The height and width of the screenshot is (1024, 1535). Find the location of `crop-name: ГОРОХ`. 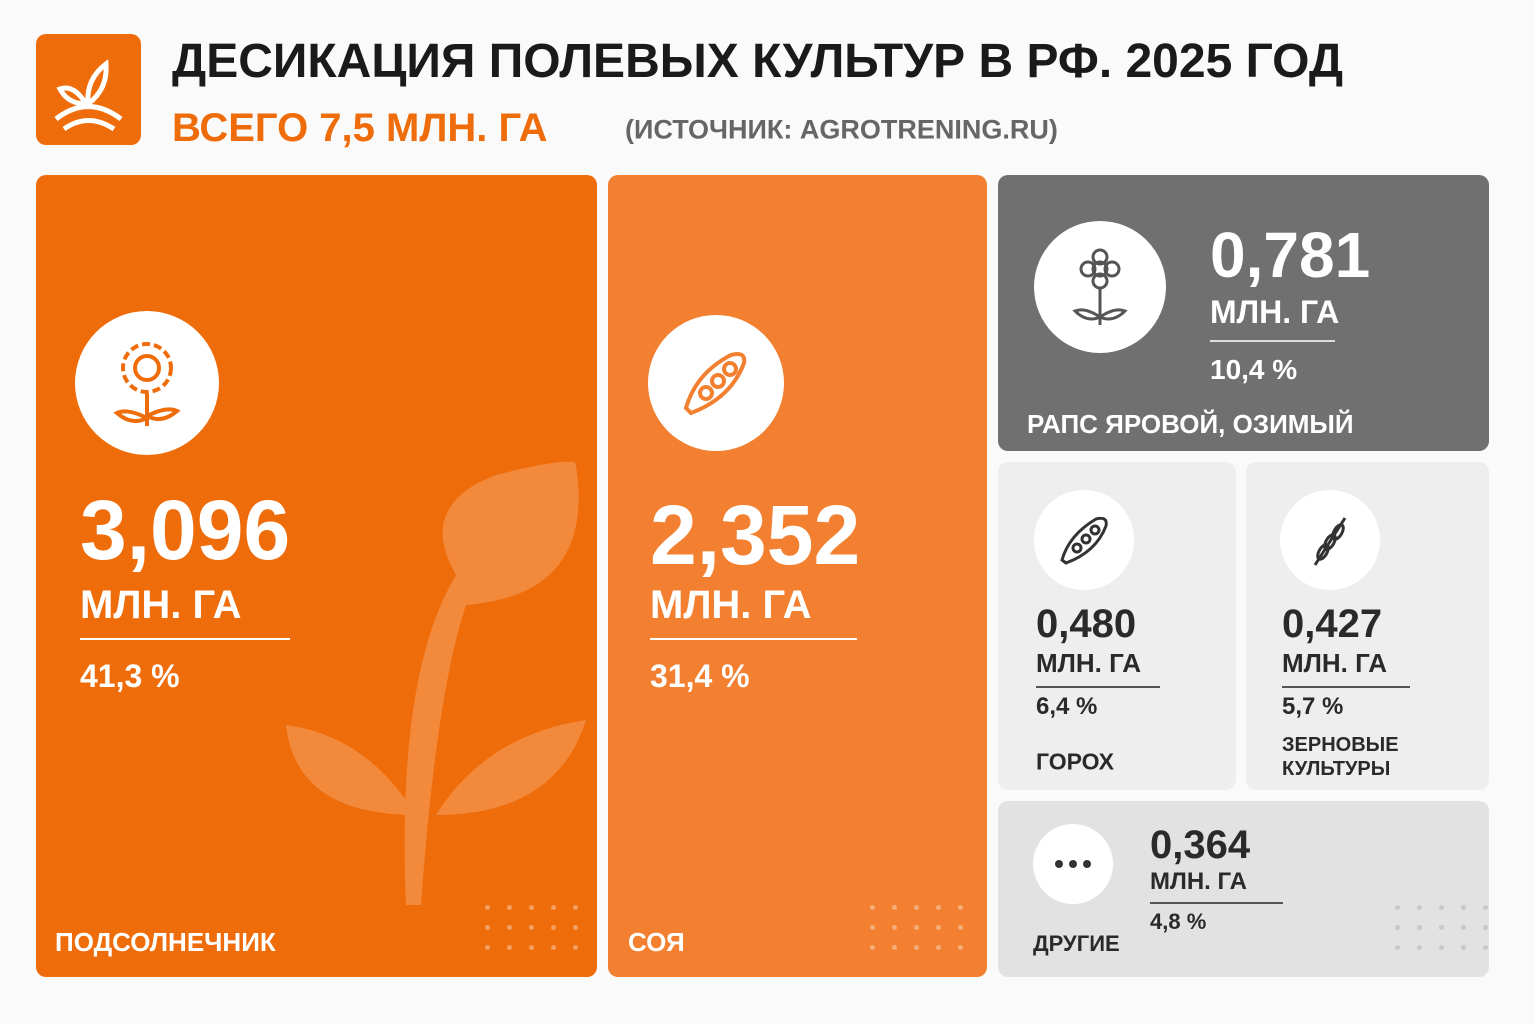

crop-name: ГОРОХ is located at coordinates (1075, 761).